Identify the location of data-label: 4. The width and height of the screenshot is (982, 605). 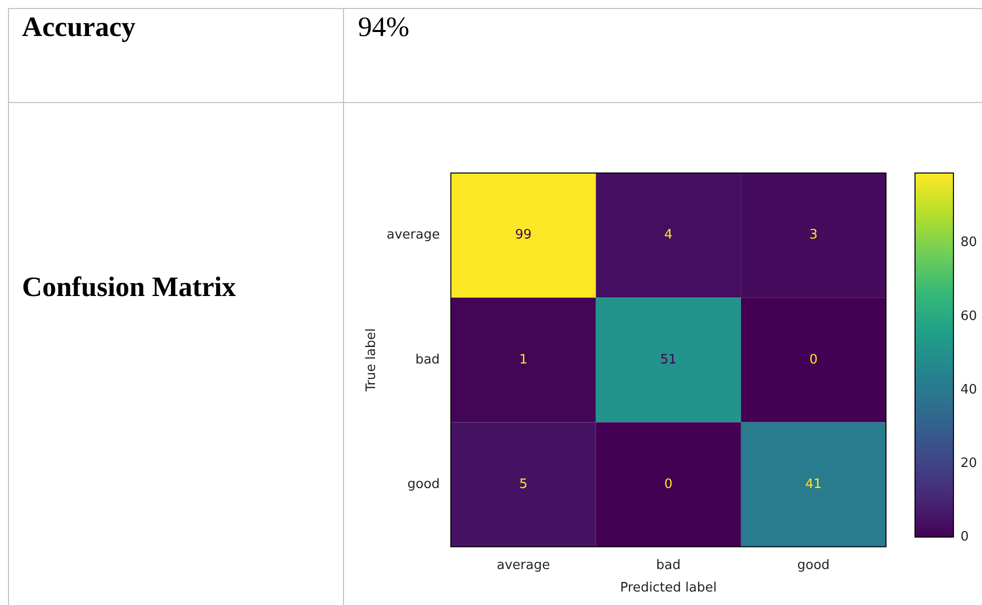
(668, 235).